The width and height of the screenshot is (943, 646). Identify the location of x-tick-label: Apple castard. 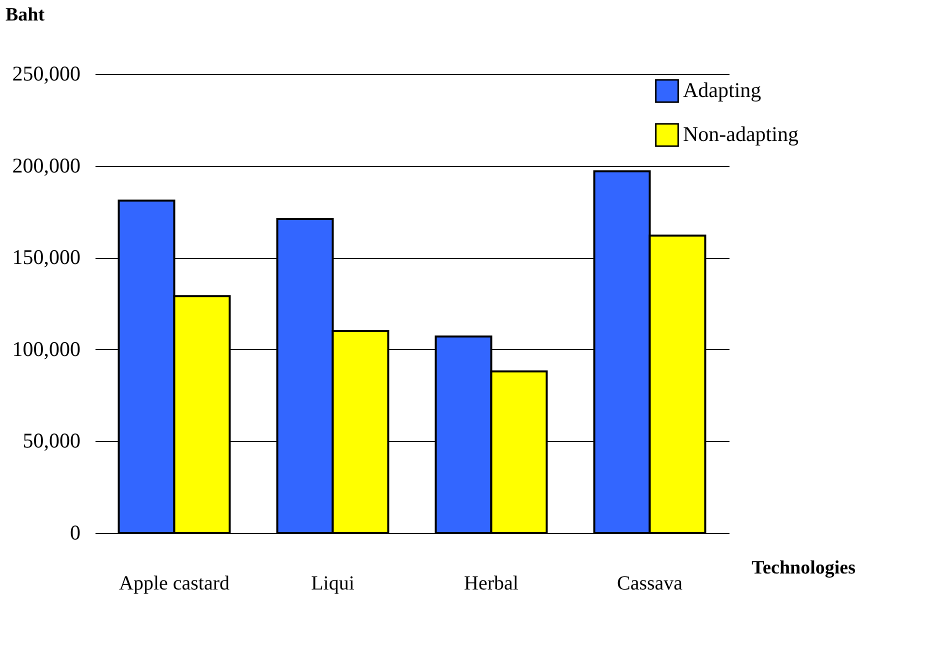
(174, 583).